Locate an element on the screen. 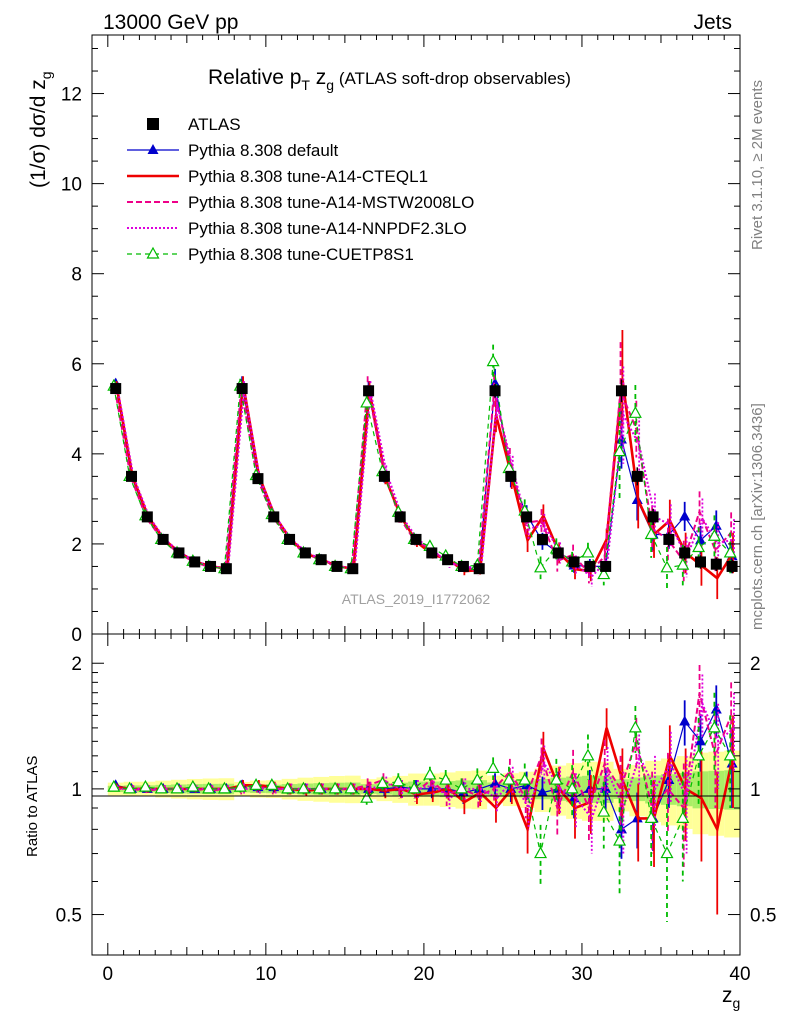 This screenshot has height=1024, width=786. legend-label: Pythia 8.308 tune-A14-MSTW2008LO is located at coordinates (331, 202).